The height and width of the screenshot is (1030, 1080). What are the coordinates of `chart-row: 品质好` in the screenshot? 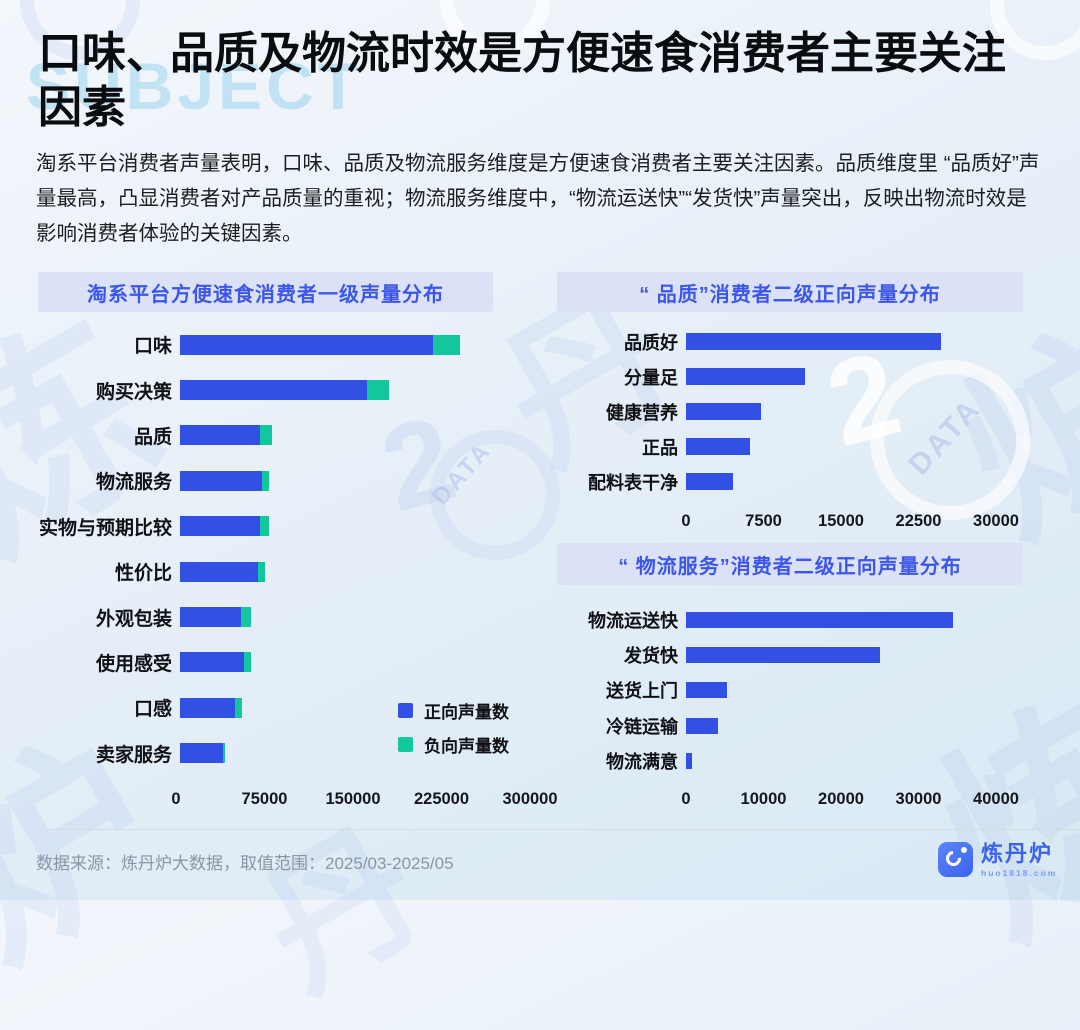 It's located at (812, 341).